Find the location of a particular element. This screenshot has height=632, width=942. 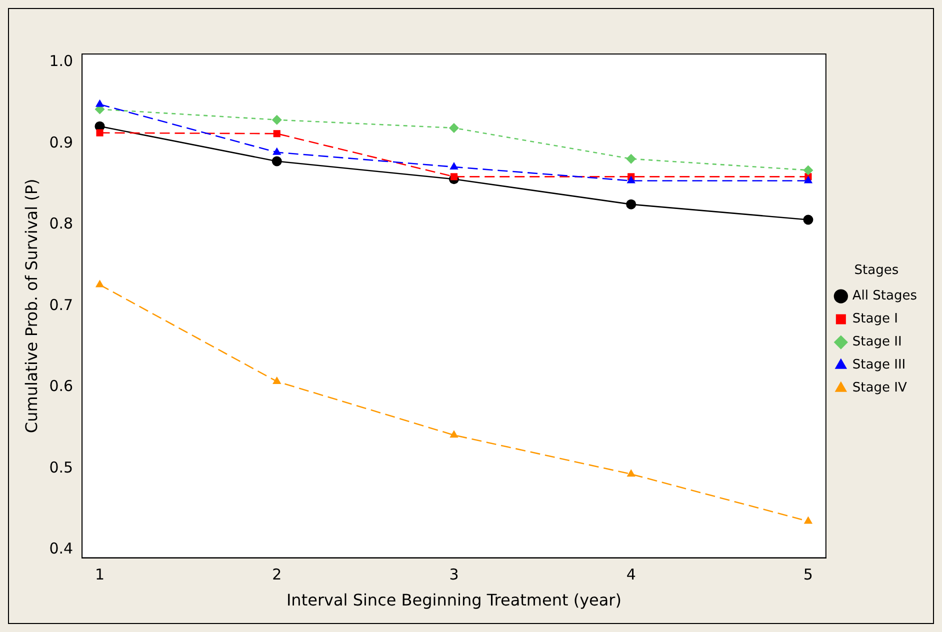

y-tick-label: 0.9 is located at coordinates (61, 142).